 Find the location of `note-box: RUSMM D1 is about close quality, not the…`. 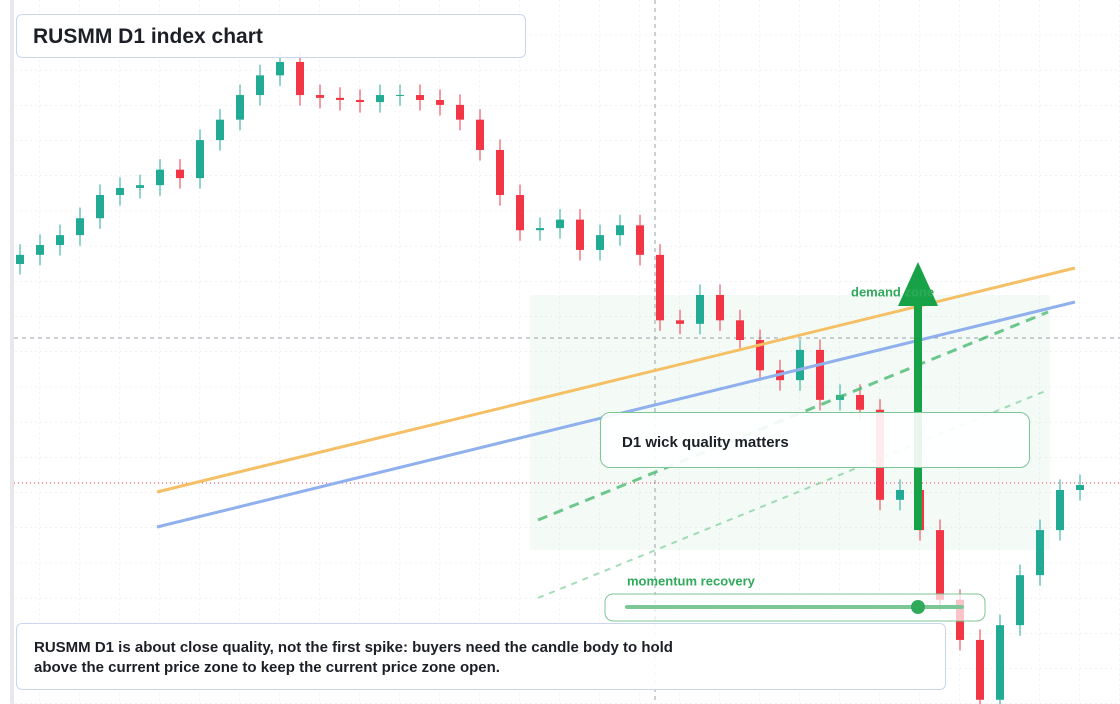

note-box: RUSMM D1 is about close quality, not the… is located at coordinates (481, 656).